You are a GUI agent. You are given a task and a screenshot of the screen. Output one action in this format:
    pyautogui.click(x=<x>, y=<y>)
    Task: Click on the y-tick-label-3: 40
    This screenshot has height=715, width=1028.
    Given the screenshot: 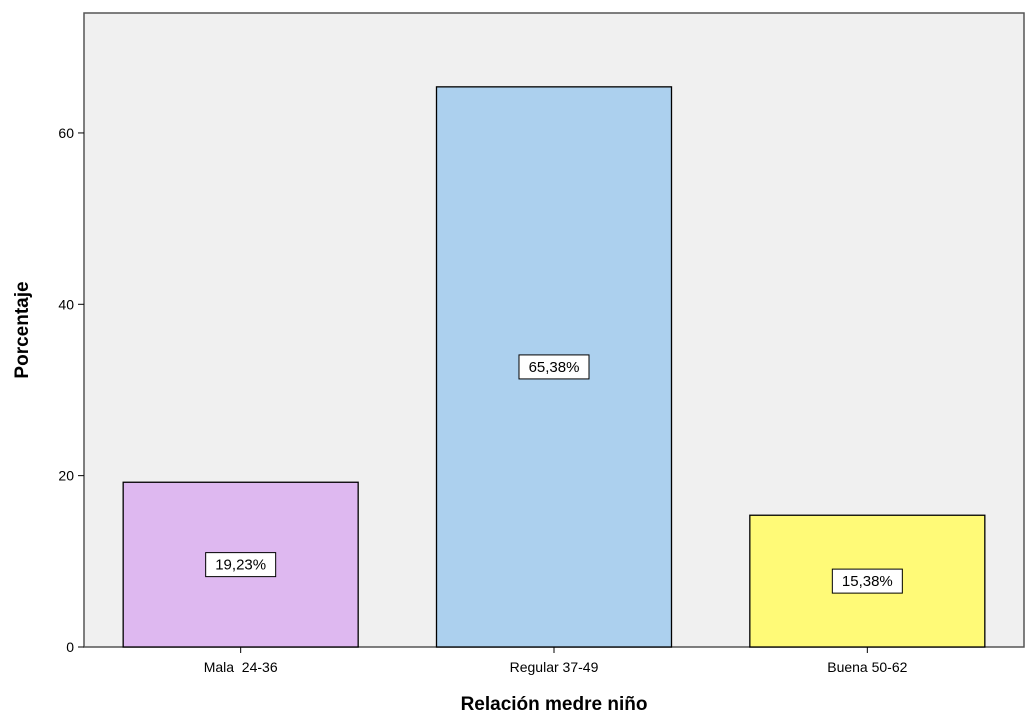 What is the action you would take?
    pyautogui.click(x=66, y=304)
    